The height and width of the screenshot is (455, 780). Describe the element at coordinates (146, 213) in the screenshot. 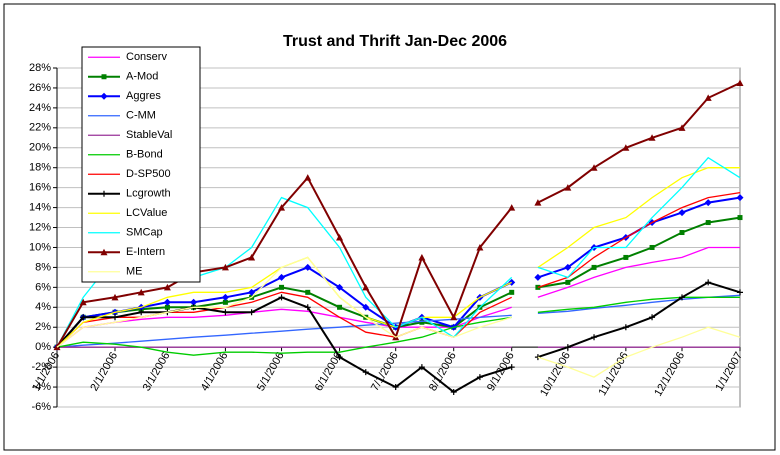

I see `legend-label: LCValue` at that location.